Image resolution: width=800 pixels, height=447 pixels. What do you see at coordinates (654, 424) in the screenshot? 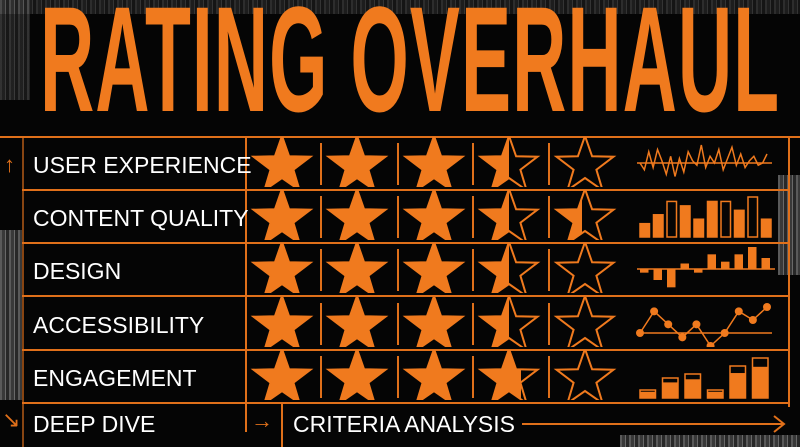
I see `long-arrow-right-icon` at bounding box center [654, 424].